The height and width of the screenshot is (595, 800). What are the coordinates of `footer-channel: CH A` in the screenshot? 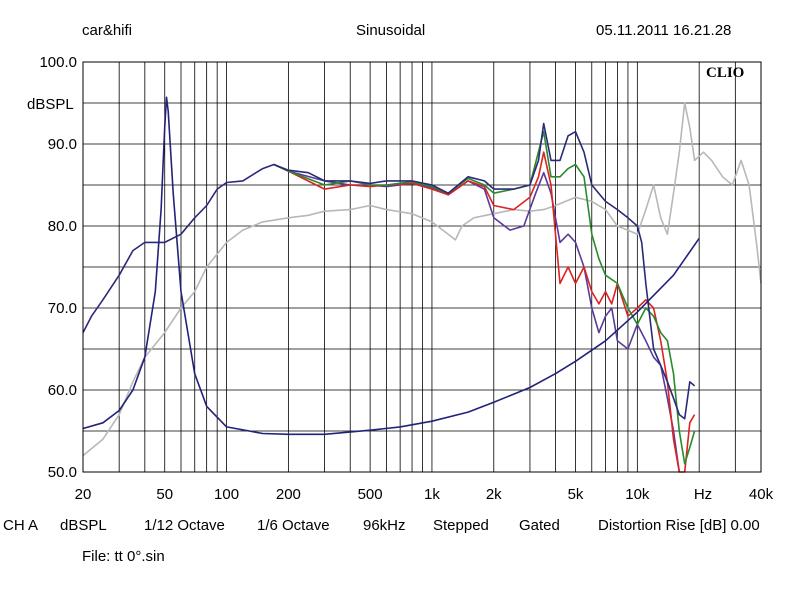 It's located at (21, 525).